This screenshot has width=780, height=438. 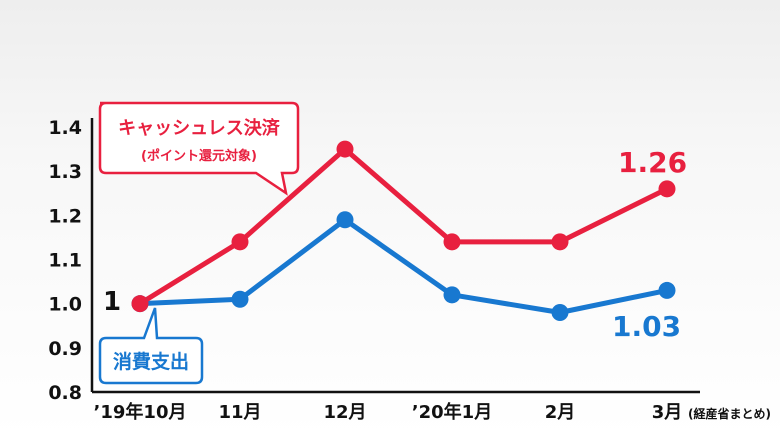 What do you see at coordinates (65, 305) in the screenshot?
I see `y-tick-label: 1.0` at bounding box center [65, 305].